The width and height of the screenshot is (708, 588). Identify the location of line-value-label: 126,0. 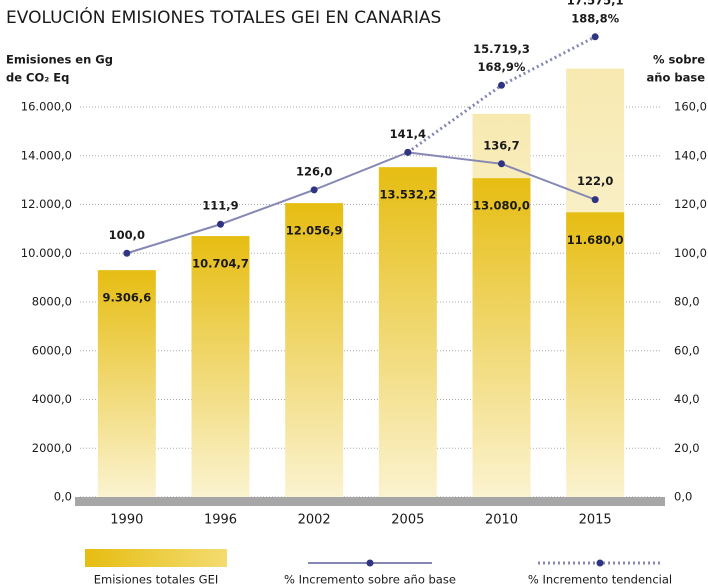
(314, 171).